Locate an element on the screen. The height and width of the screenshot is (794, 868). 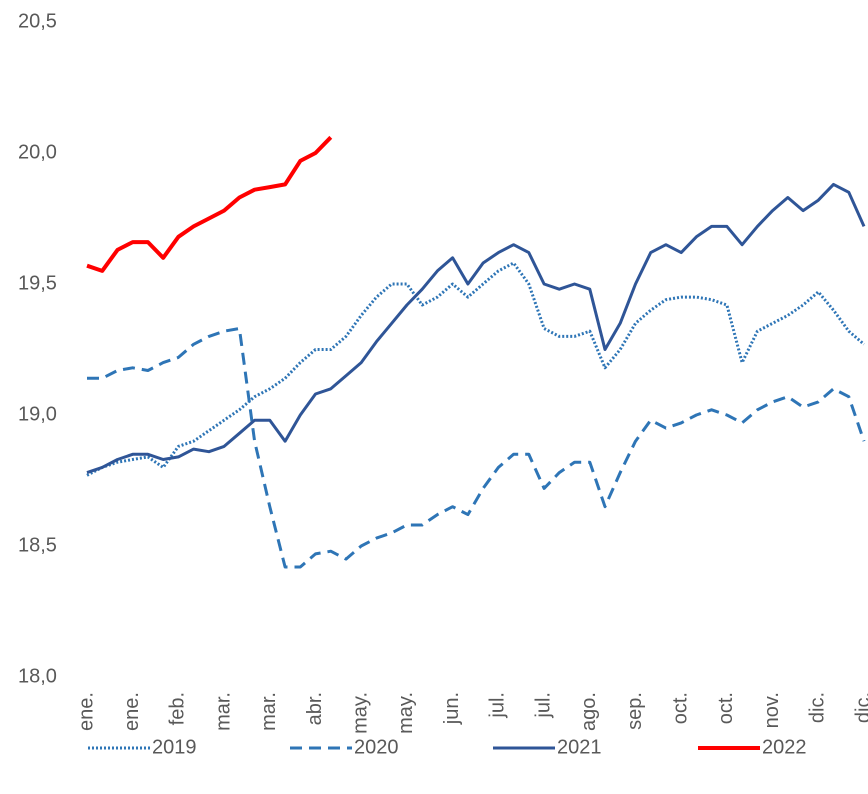
legend-label: 2021 is located at coordinates (579, 747).